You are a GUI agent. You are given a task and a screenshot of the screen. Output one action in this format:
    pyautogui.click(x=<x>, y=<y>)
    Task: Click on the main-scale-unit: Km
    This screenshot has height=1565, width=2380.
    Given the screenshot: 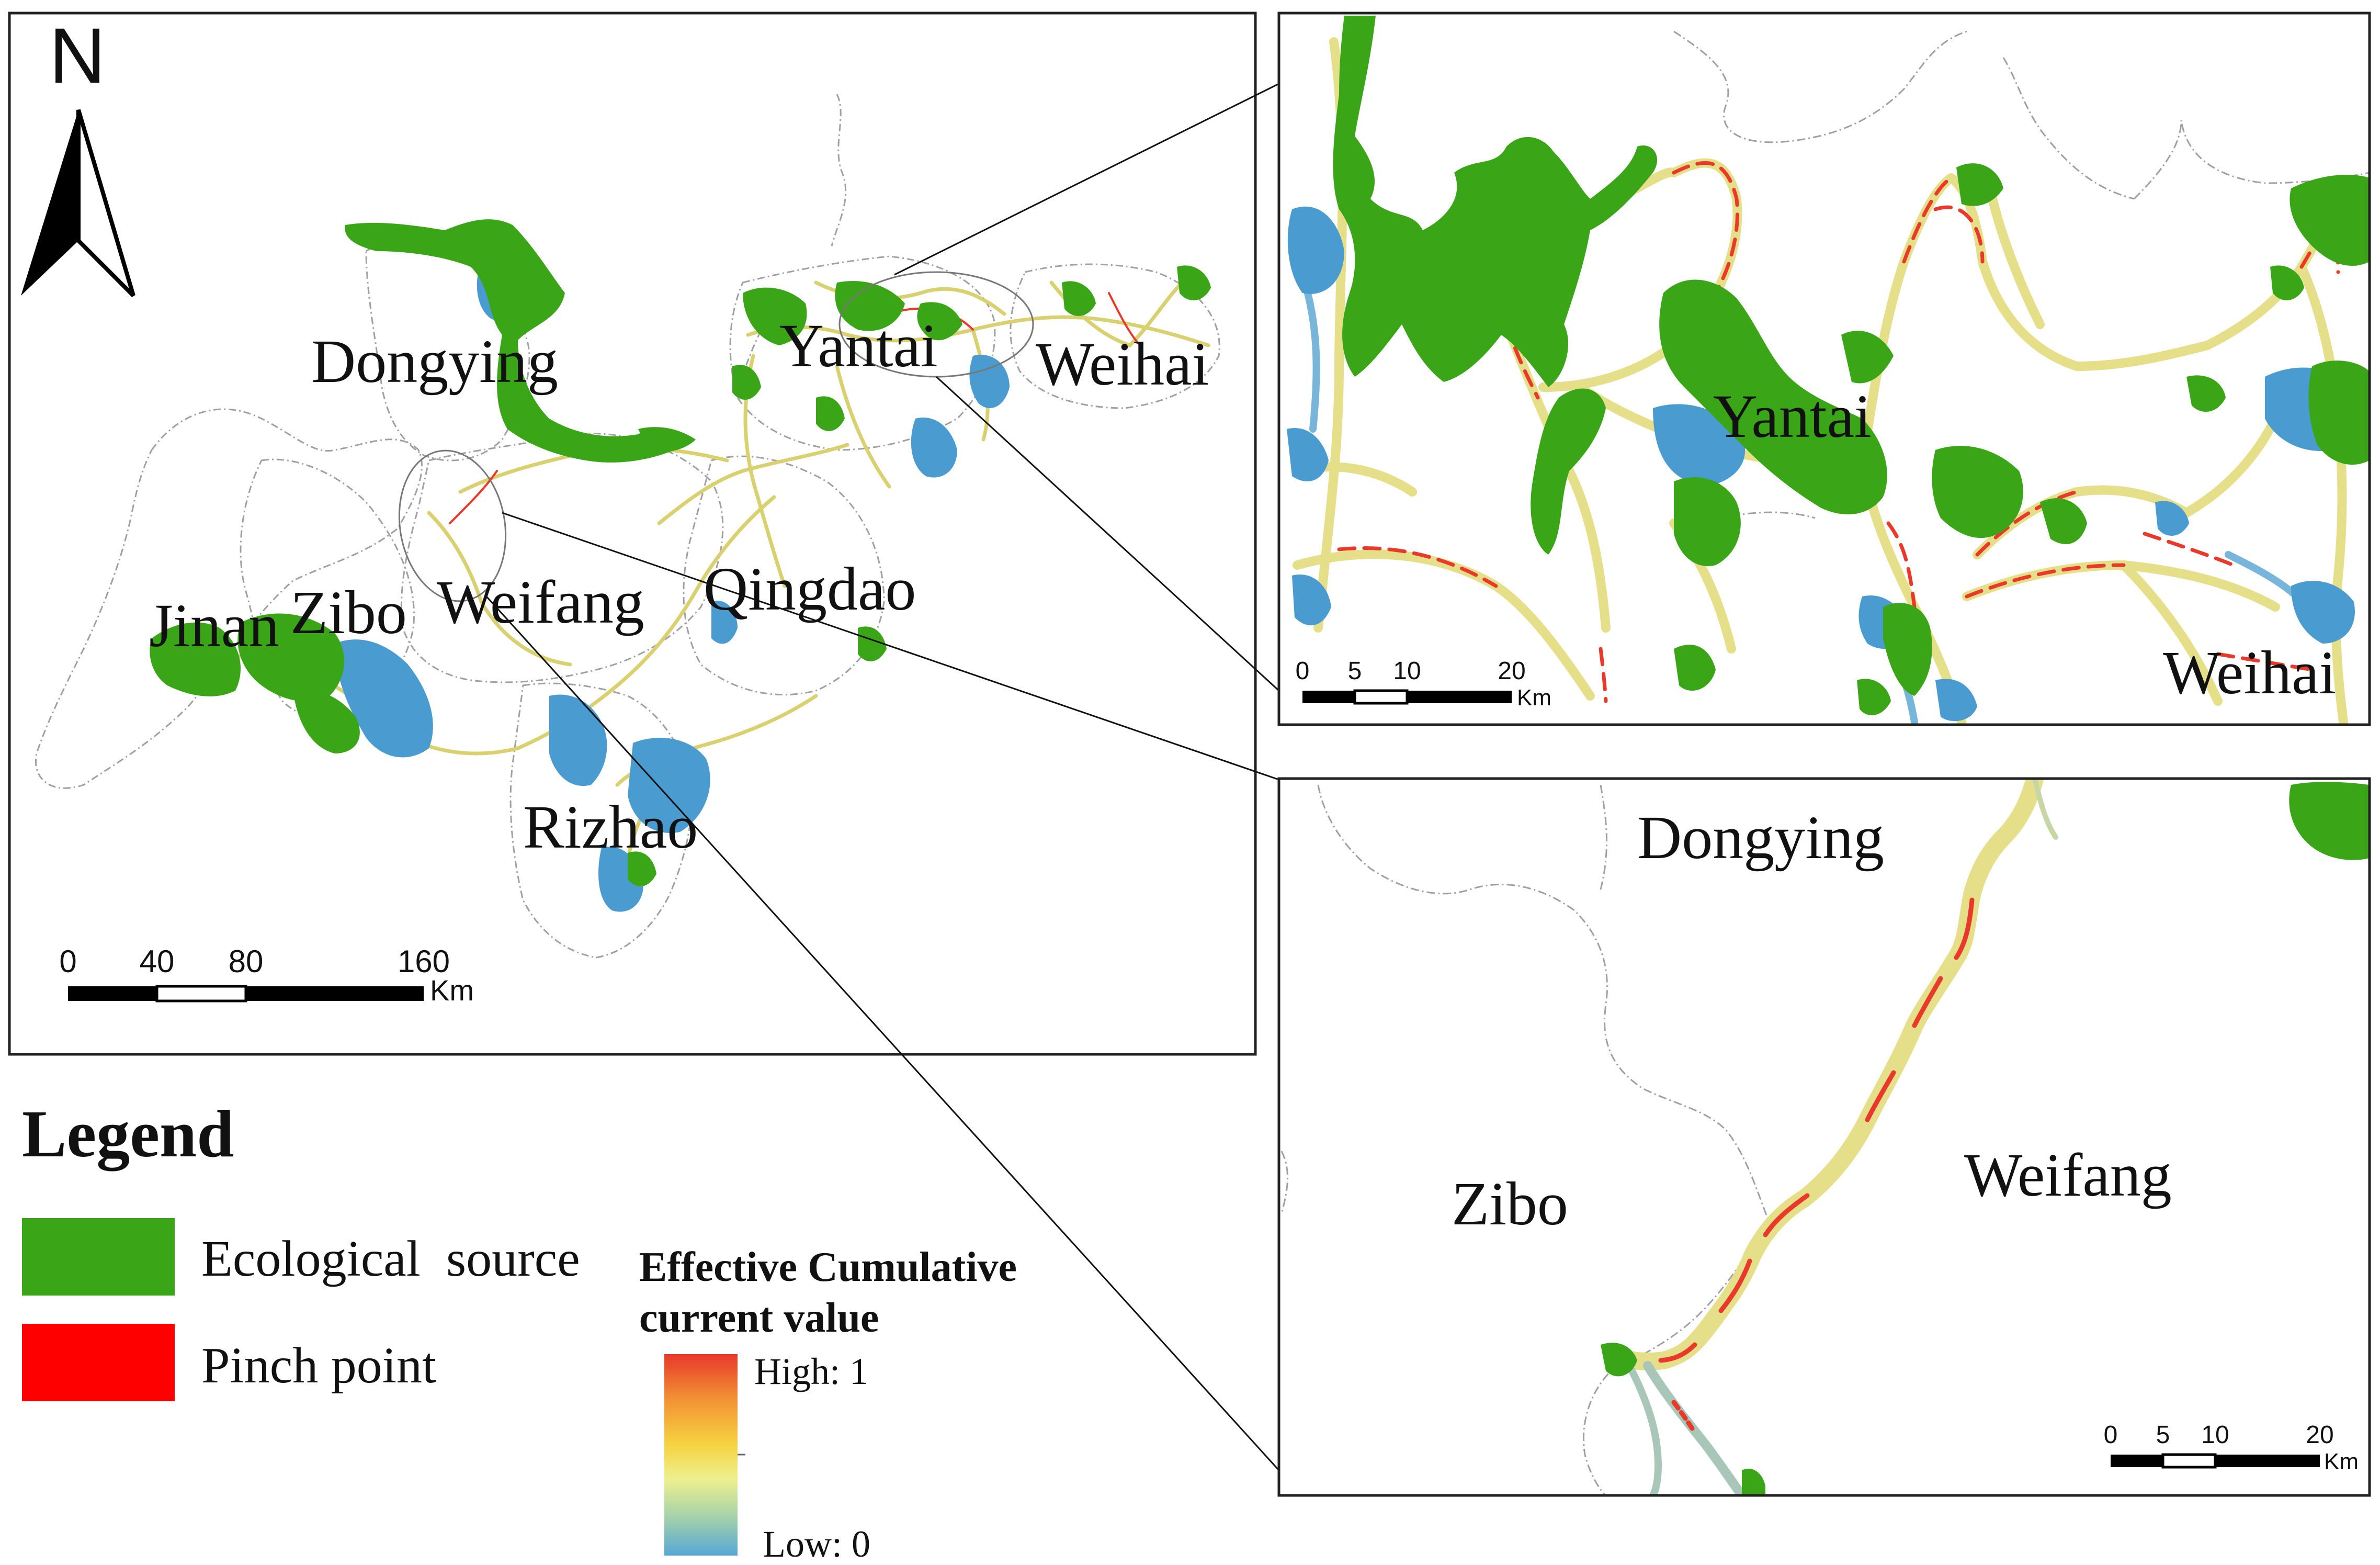 What is the action you would take?
    pyautogui.click(x=452, y=990)
    